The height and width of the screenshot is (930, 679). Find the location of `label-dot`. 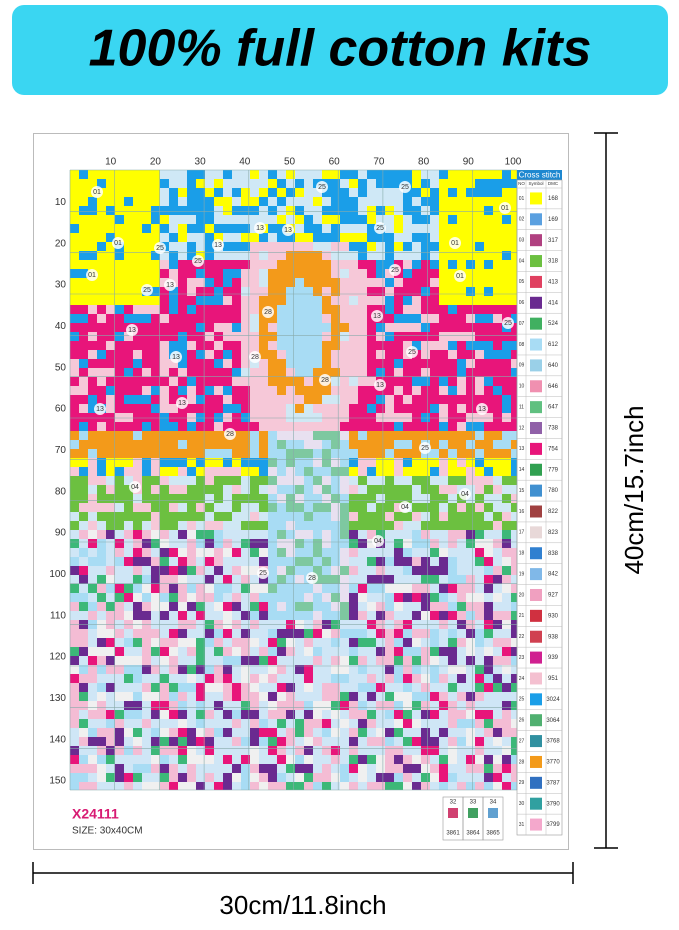

label-dot is located at coordinates (135, 487).